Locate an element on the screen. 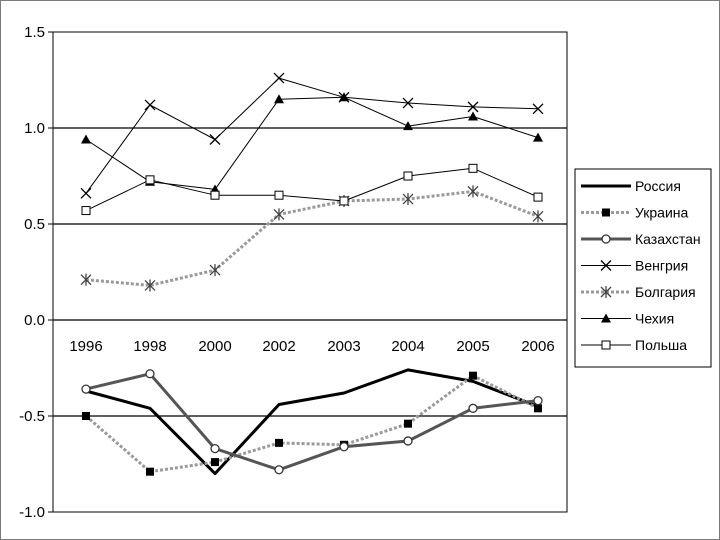  legend-item: Болгария is located at coordinates (638, 292).